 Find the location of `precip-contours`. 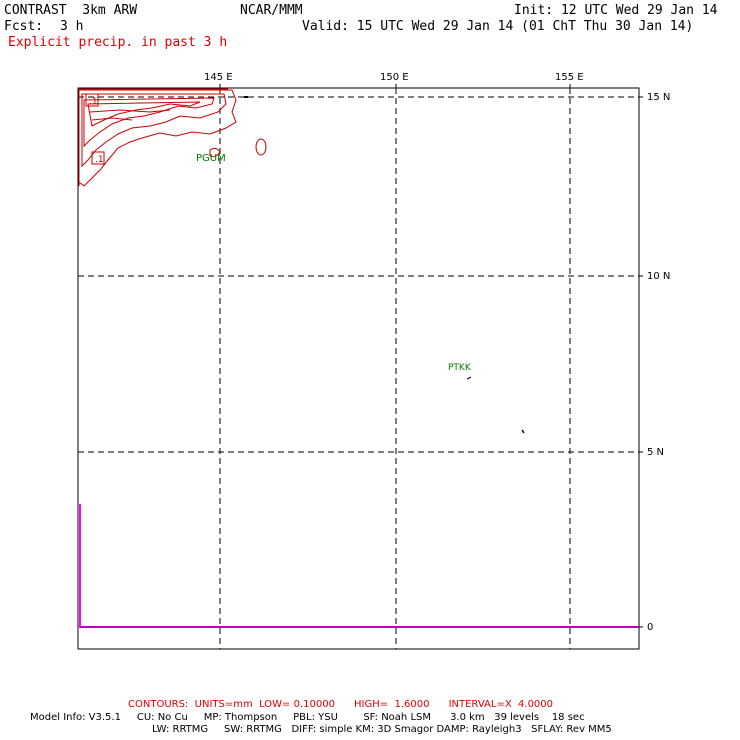

precip-contours is located at coordinates (172, 137).